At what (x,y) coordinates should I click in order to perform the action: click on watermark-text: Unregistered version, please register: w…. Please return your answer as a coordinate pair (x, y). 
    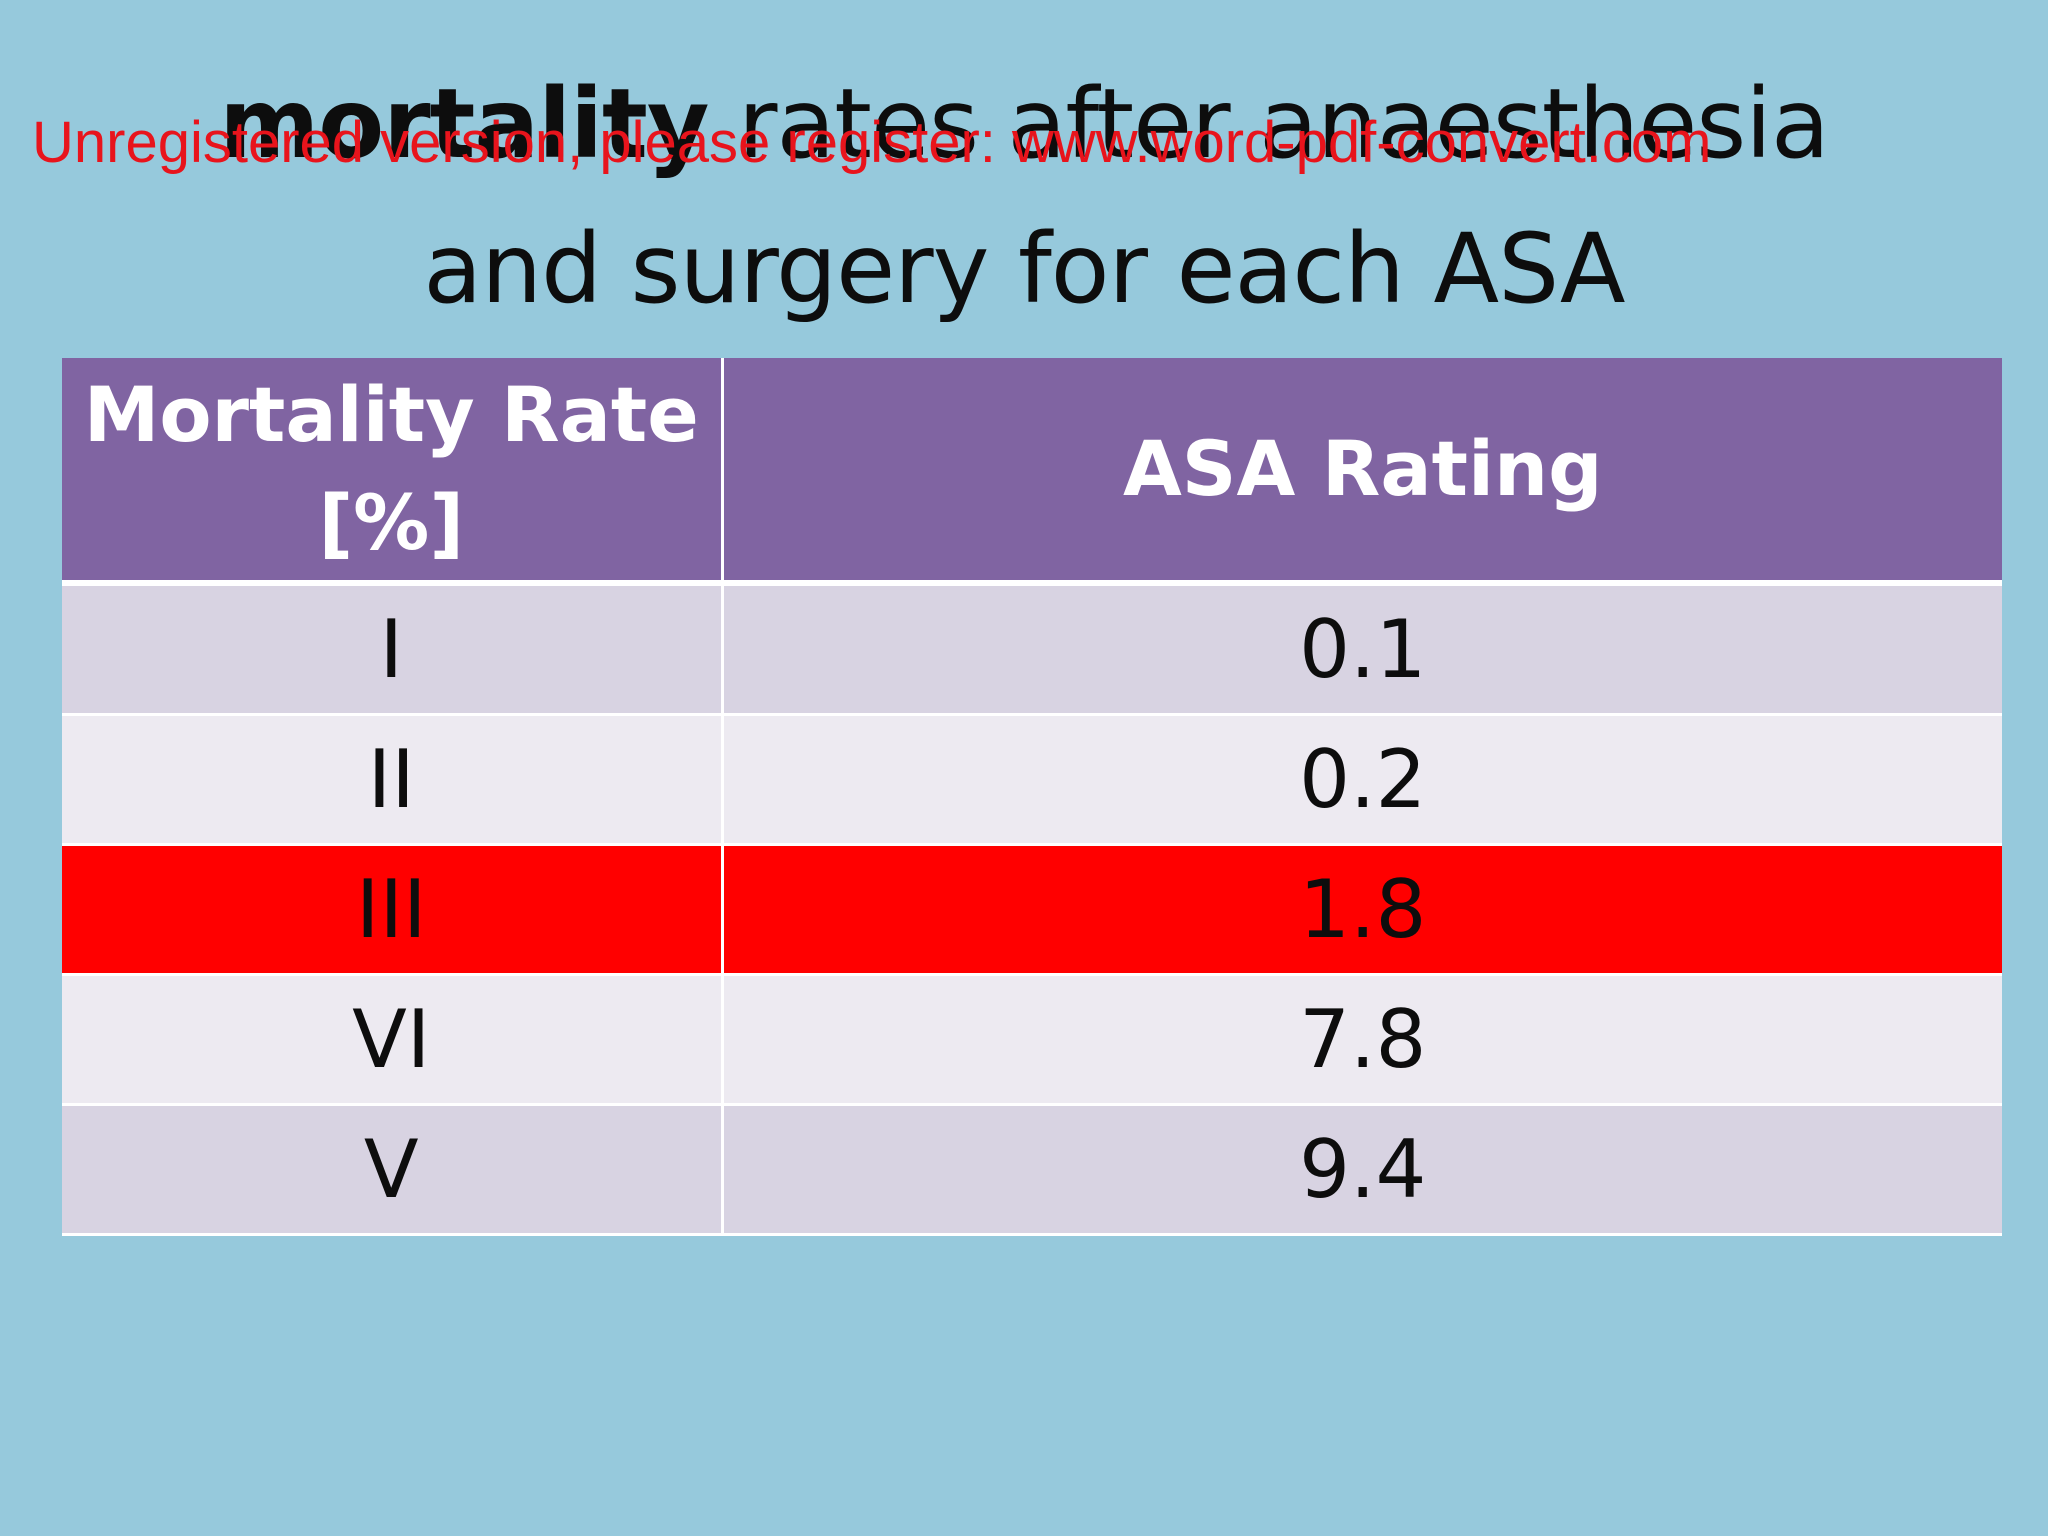
    Looking at the image, I should click on (872, 142).